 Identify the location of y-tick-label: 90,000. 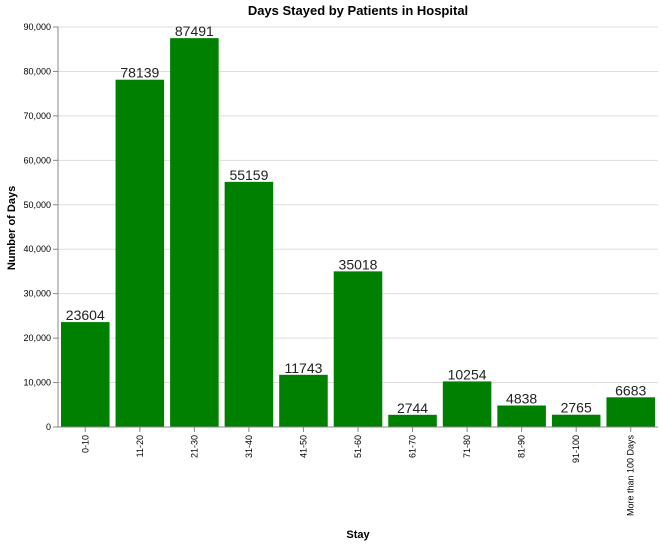
(37, 27).